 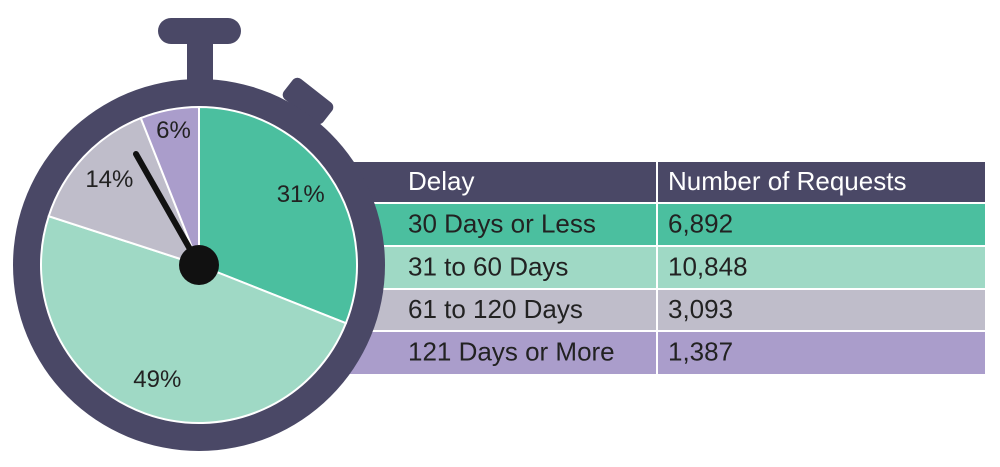 I want to click on needle-hub, so click(x=199, y=265).